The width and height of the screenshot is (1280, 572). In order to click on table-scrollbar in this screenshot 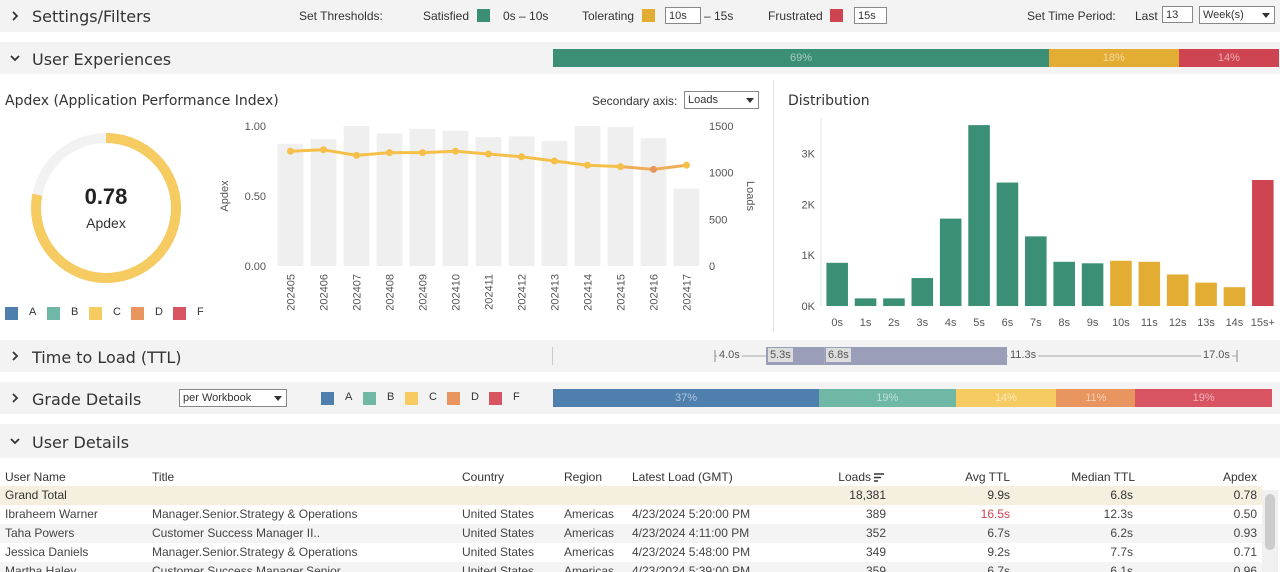, I will do `click(1270, 531)`.